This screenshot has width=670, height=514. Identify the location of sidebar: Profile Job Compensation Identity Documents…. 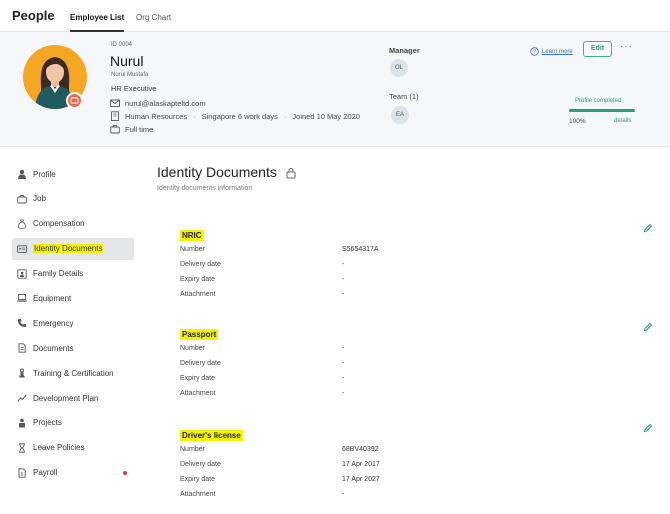
(73, 325).